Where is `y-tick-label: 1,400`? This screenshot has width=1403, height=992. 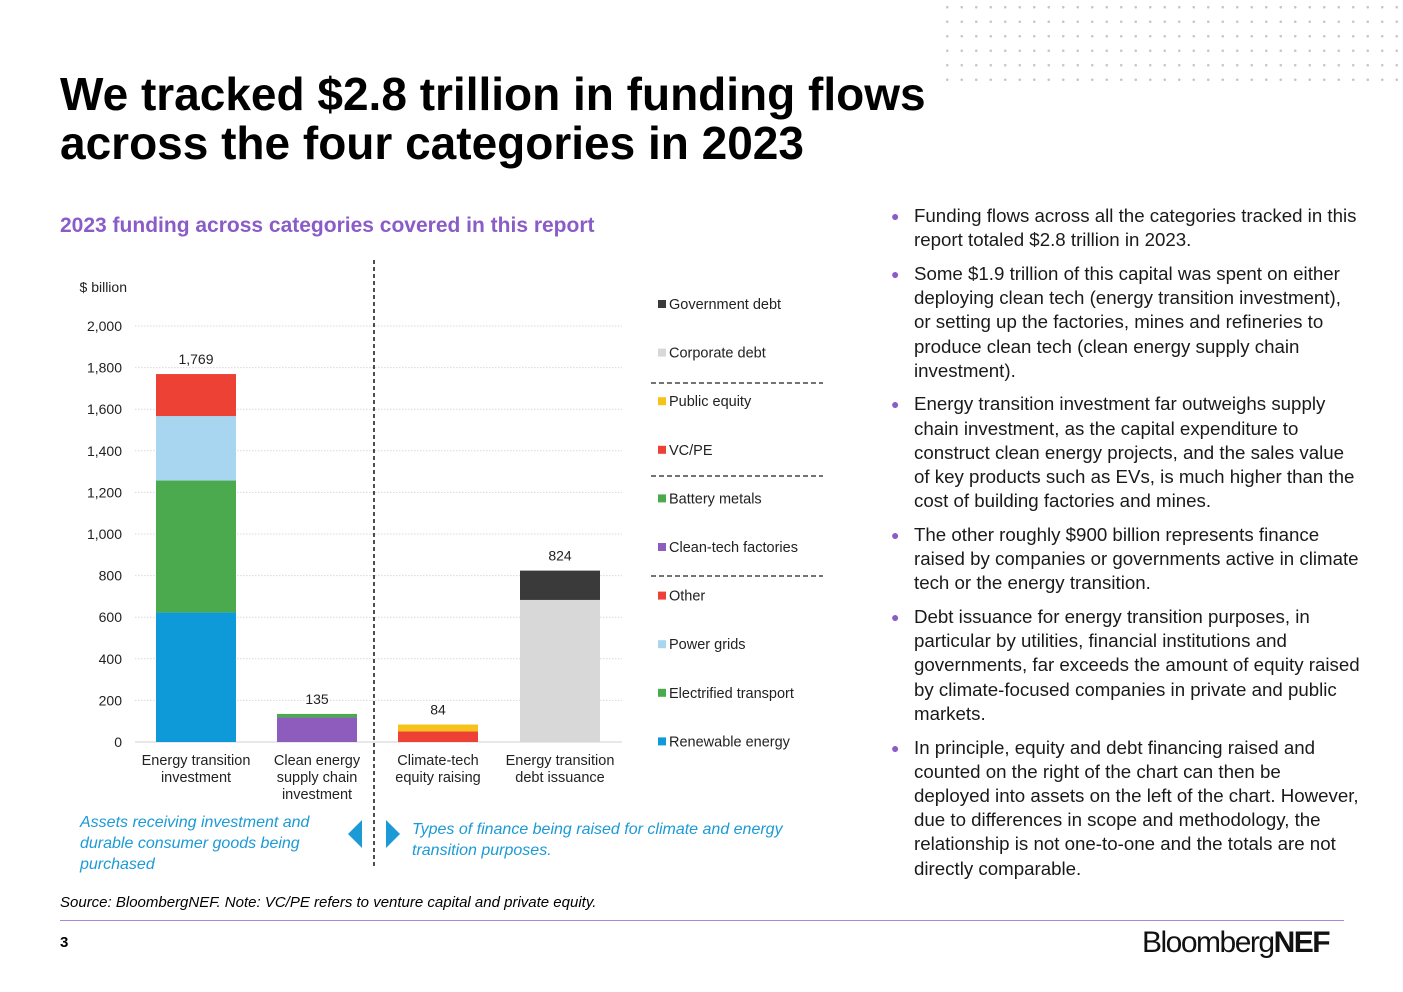
y-tick-label: 1,400 is located at coordinates (104, 451).